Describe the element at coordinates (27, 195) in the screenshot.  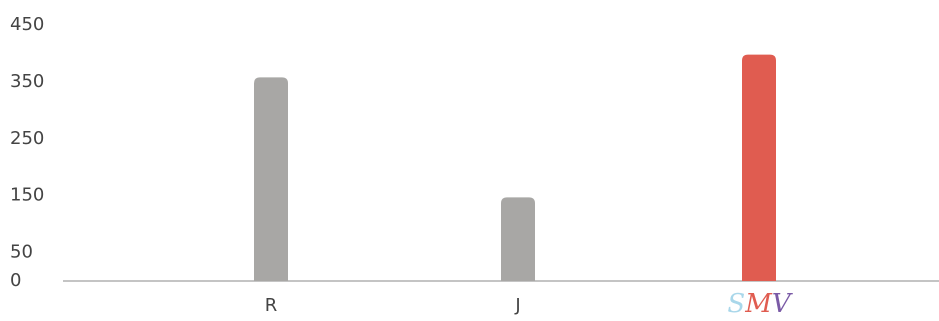
I see `y-tick-label: 150` at that location.